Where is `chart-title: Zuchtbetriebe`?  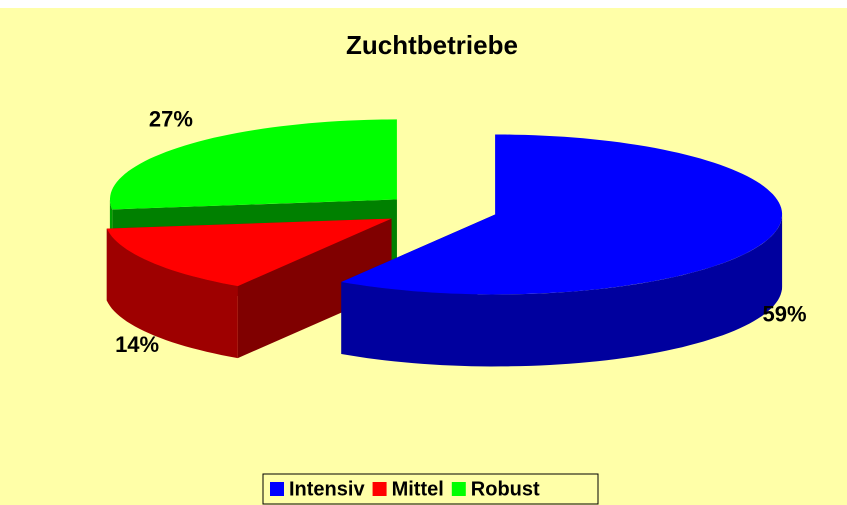 chart-title: Zuchtbetriebe is located at coordinates (432, 45).